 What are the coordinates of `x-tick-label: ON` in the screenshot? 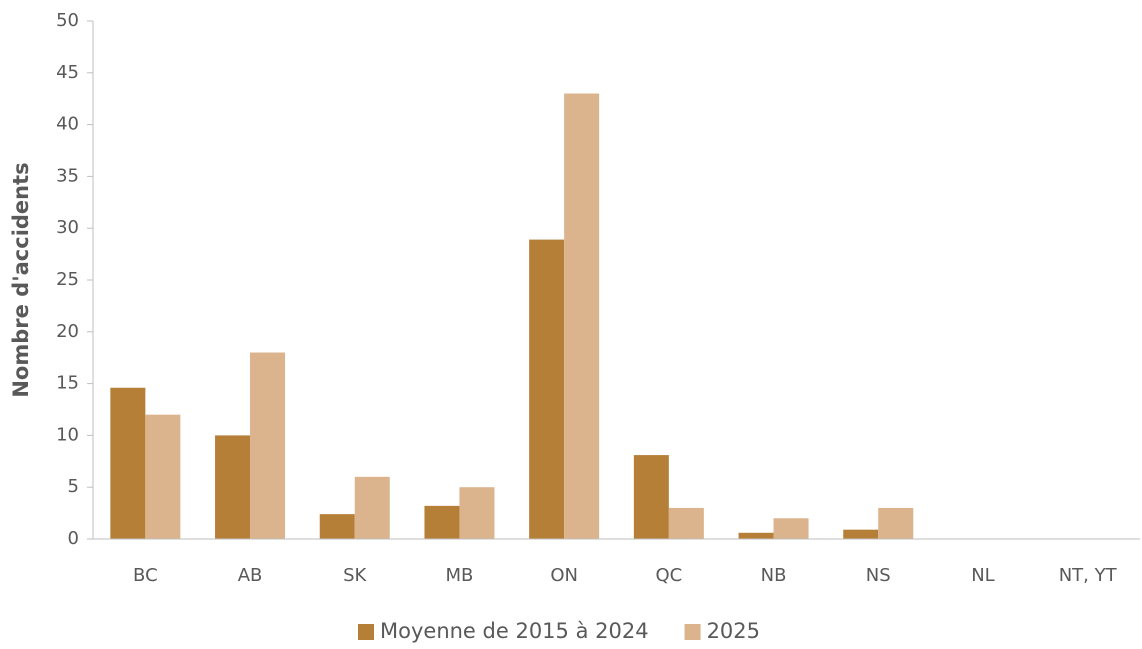 It's located at (564, 575).